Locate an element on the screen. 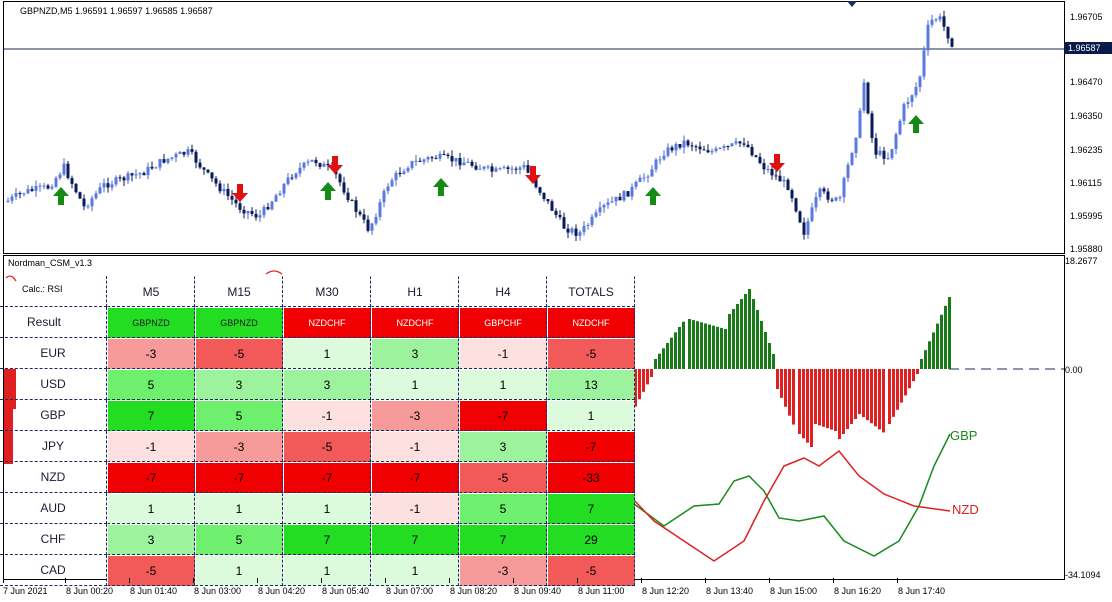  time-label: 8 Jun 07:00 is located at coordinates (410, 591).